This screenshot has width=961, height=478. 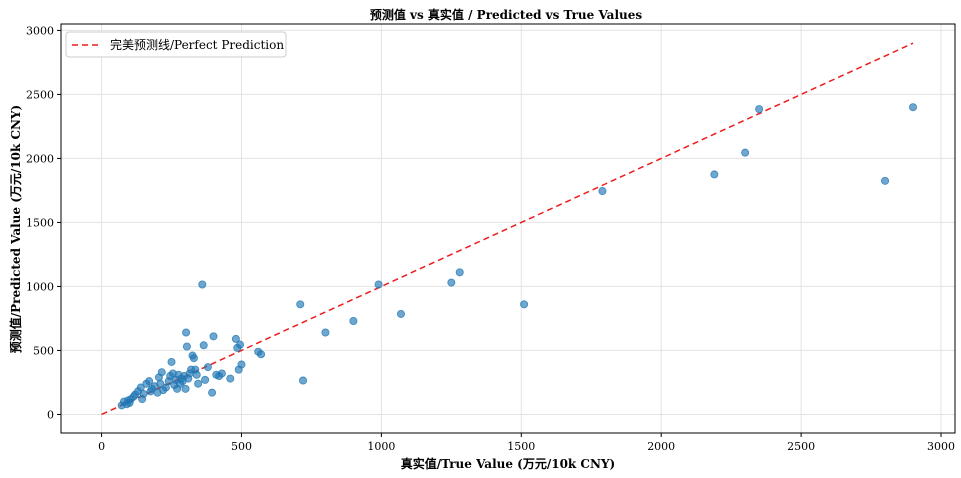 What do you see at coordinates (15, 229) in the screenshot?
I see `y-axis-label: 预测值/Predicted Value (万元/10k CNY)` at bounding box center [15, 229].